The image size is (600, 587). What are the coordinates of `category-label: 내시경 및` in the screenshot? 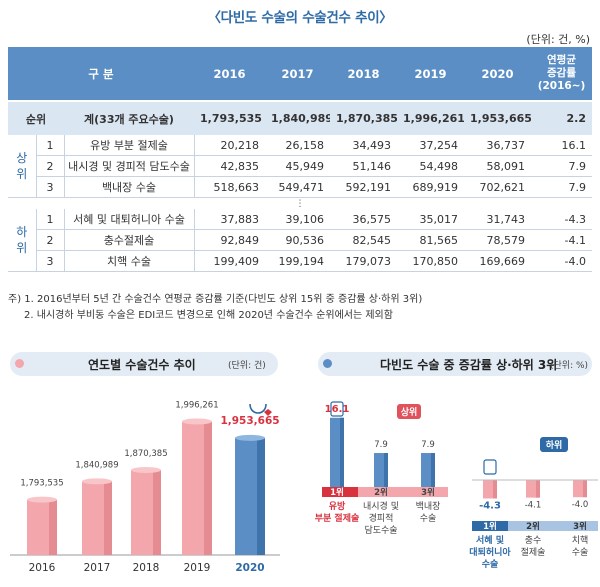 It's located at (381, 506).